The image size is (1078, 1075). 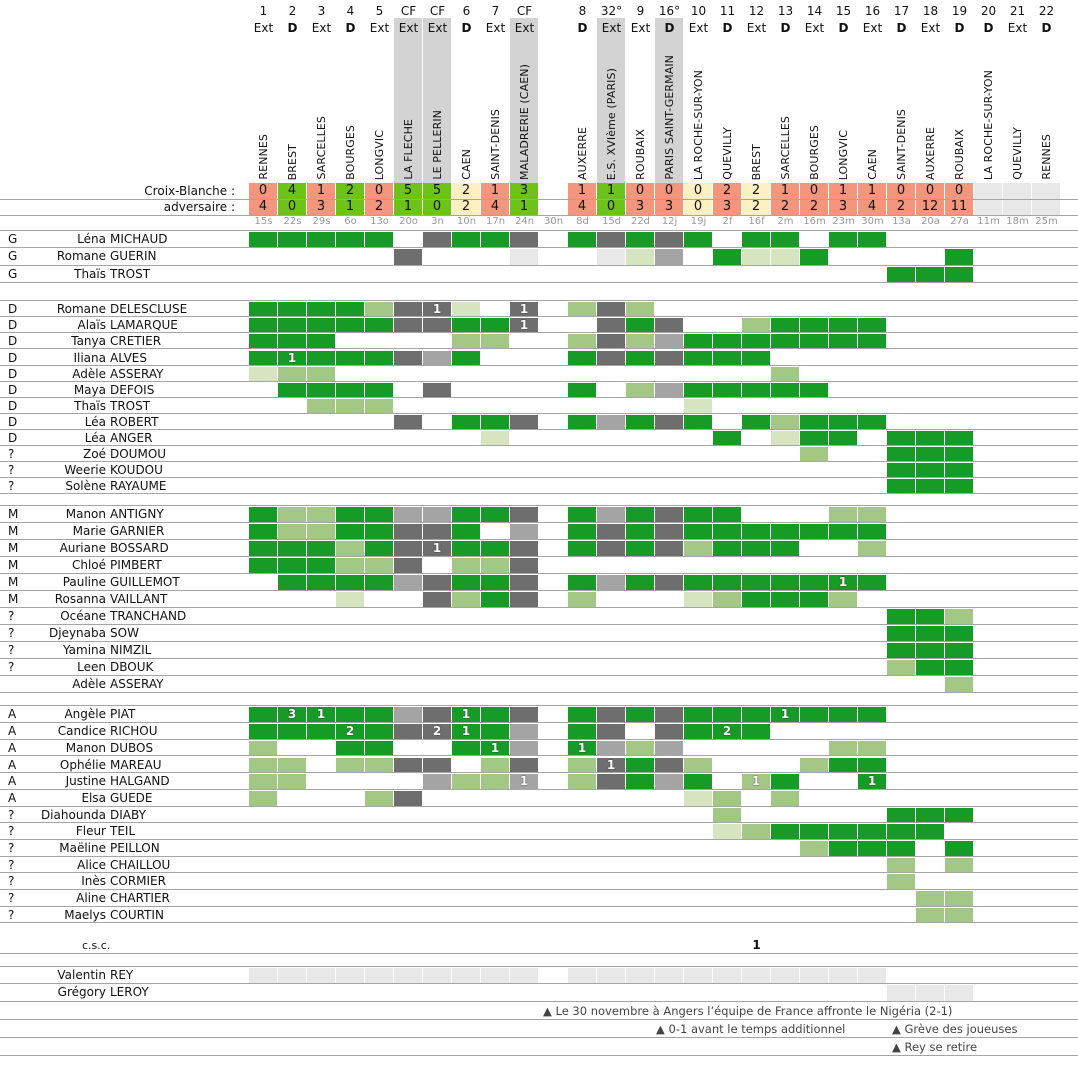 What do you see at coordinates (292, 715) in the screenshot?
I see `appearance-cell: 3` at bounding box center [292, 715].